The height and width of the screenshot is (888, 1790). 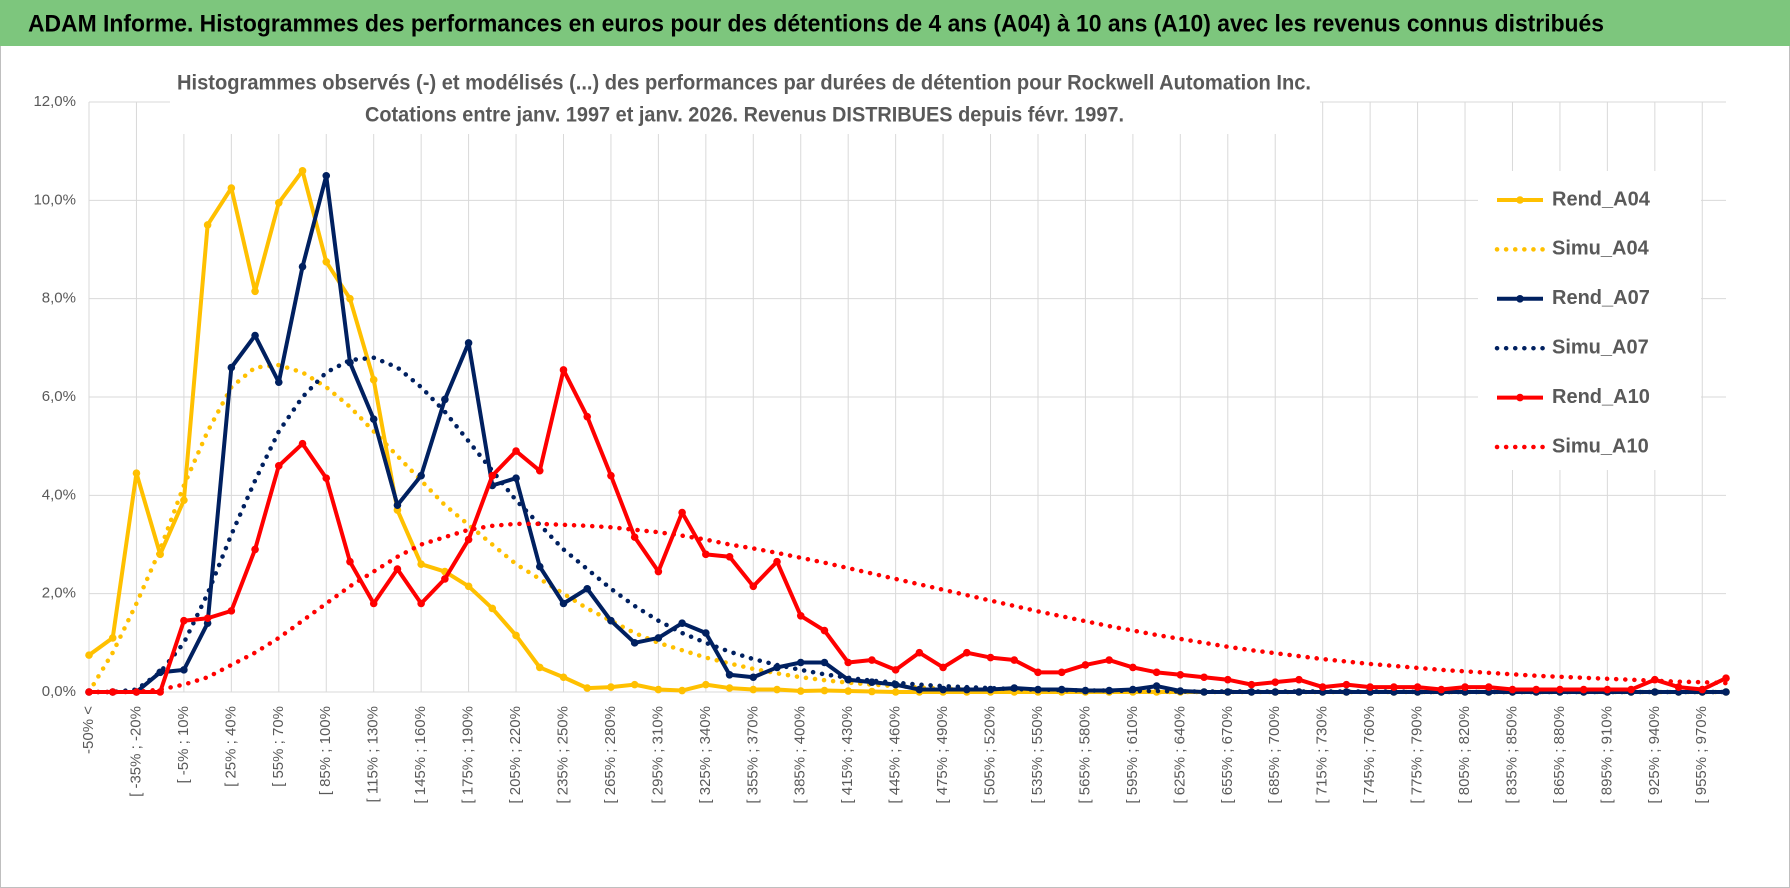 What do you see at coordinates (1132, 755) in the screenshot?
I see `x-tick-label: [ 595% ; 610%` at bounding box center [1132, 755].